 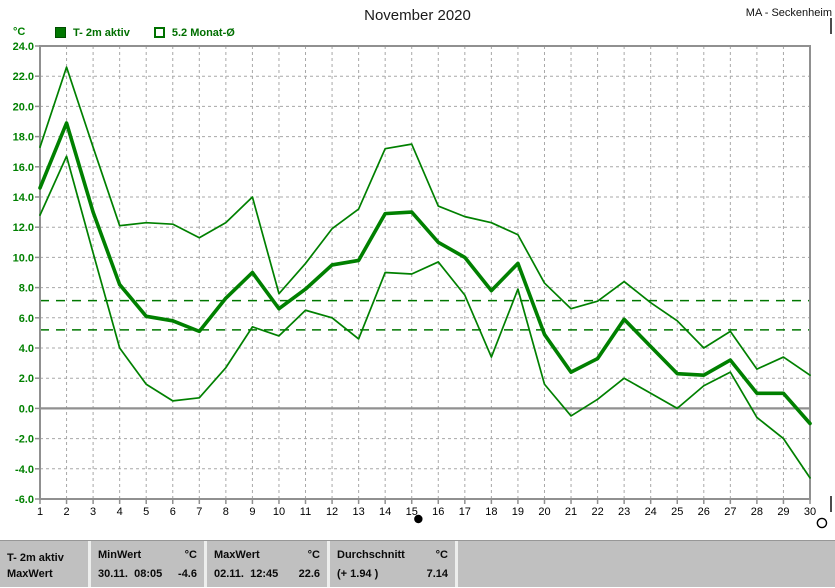 I want to click on status-empty-cell, so click(x=645, y=564).